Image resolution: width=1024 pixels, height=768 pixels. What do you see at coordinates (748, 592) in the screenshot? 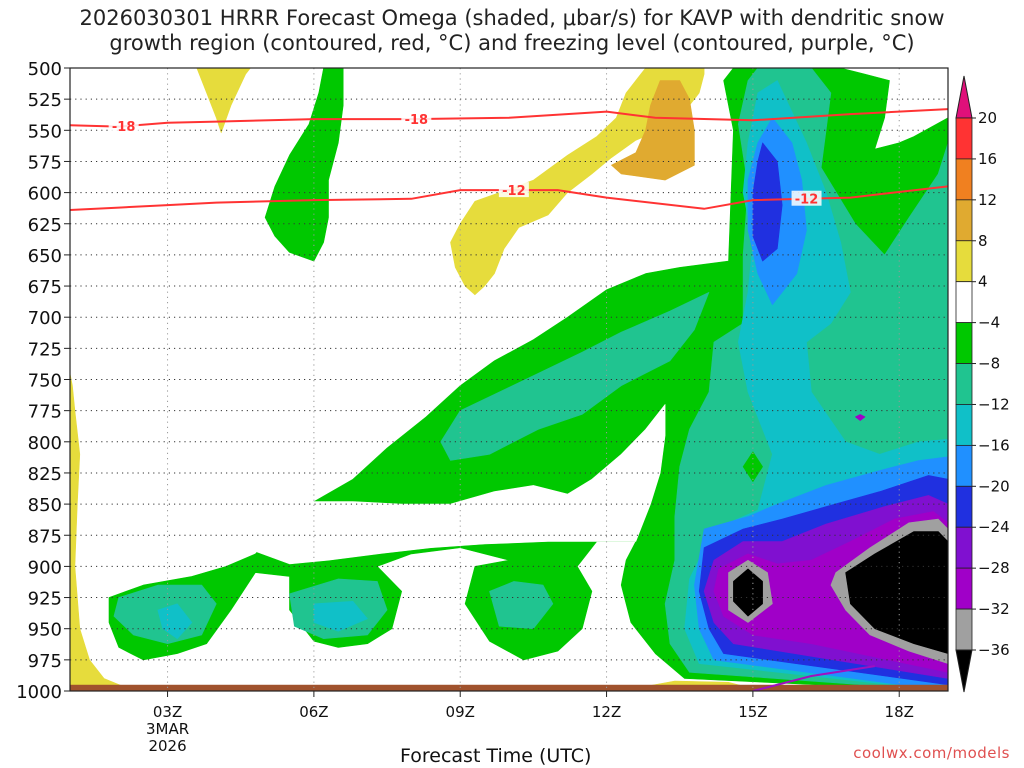
I see `omega-region-black-left` at bounding box center [748, 592].